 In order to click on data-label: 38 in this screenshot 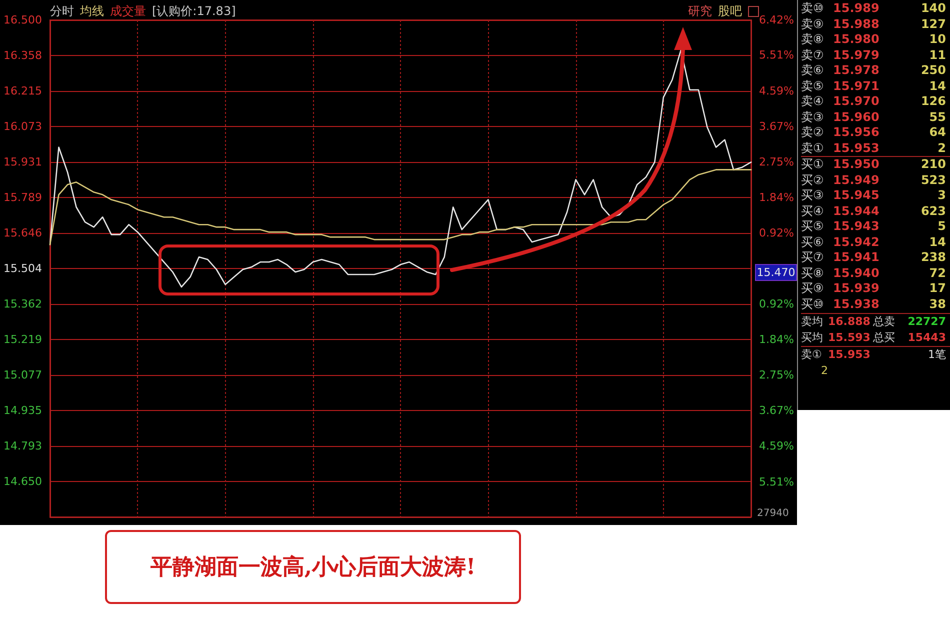, I will do `click(937, 304)`.